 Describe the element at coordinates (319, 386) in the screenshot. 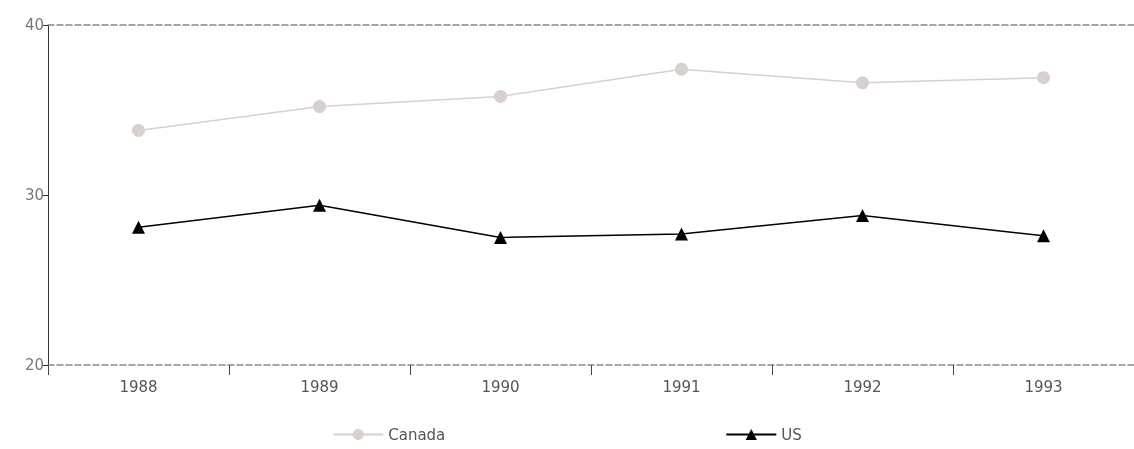

I see `x-tick-label: 1989` at that location.